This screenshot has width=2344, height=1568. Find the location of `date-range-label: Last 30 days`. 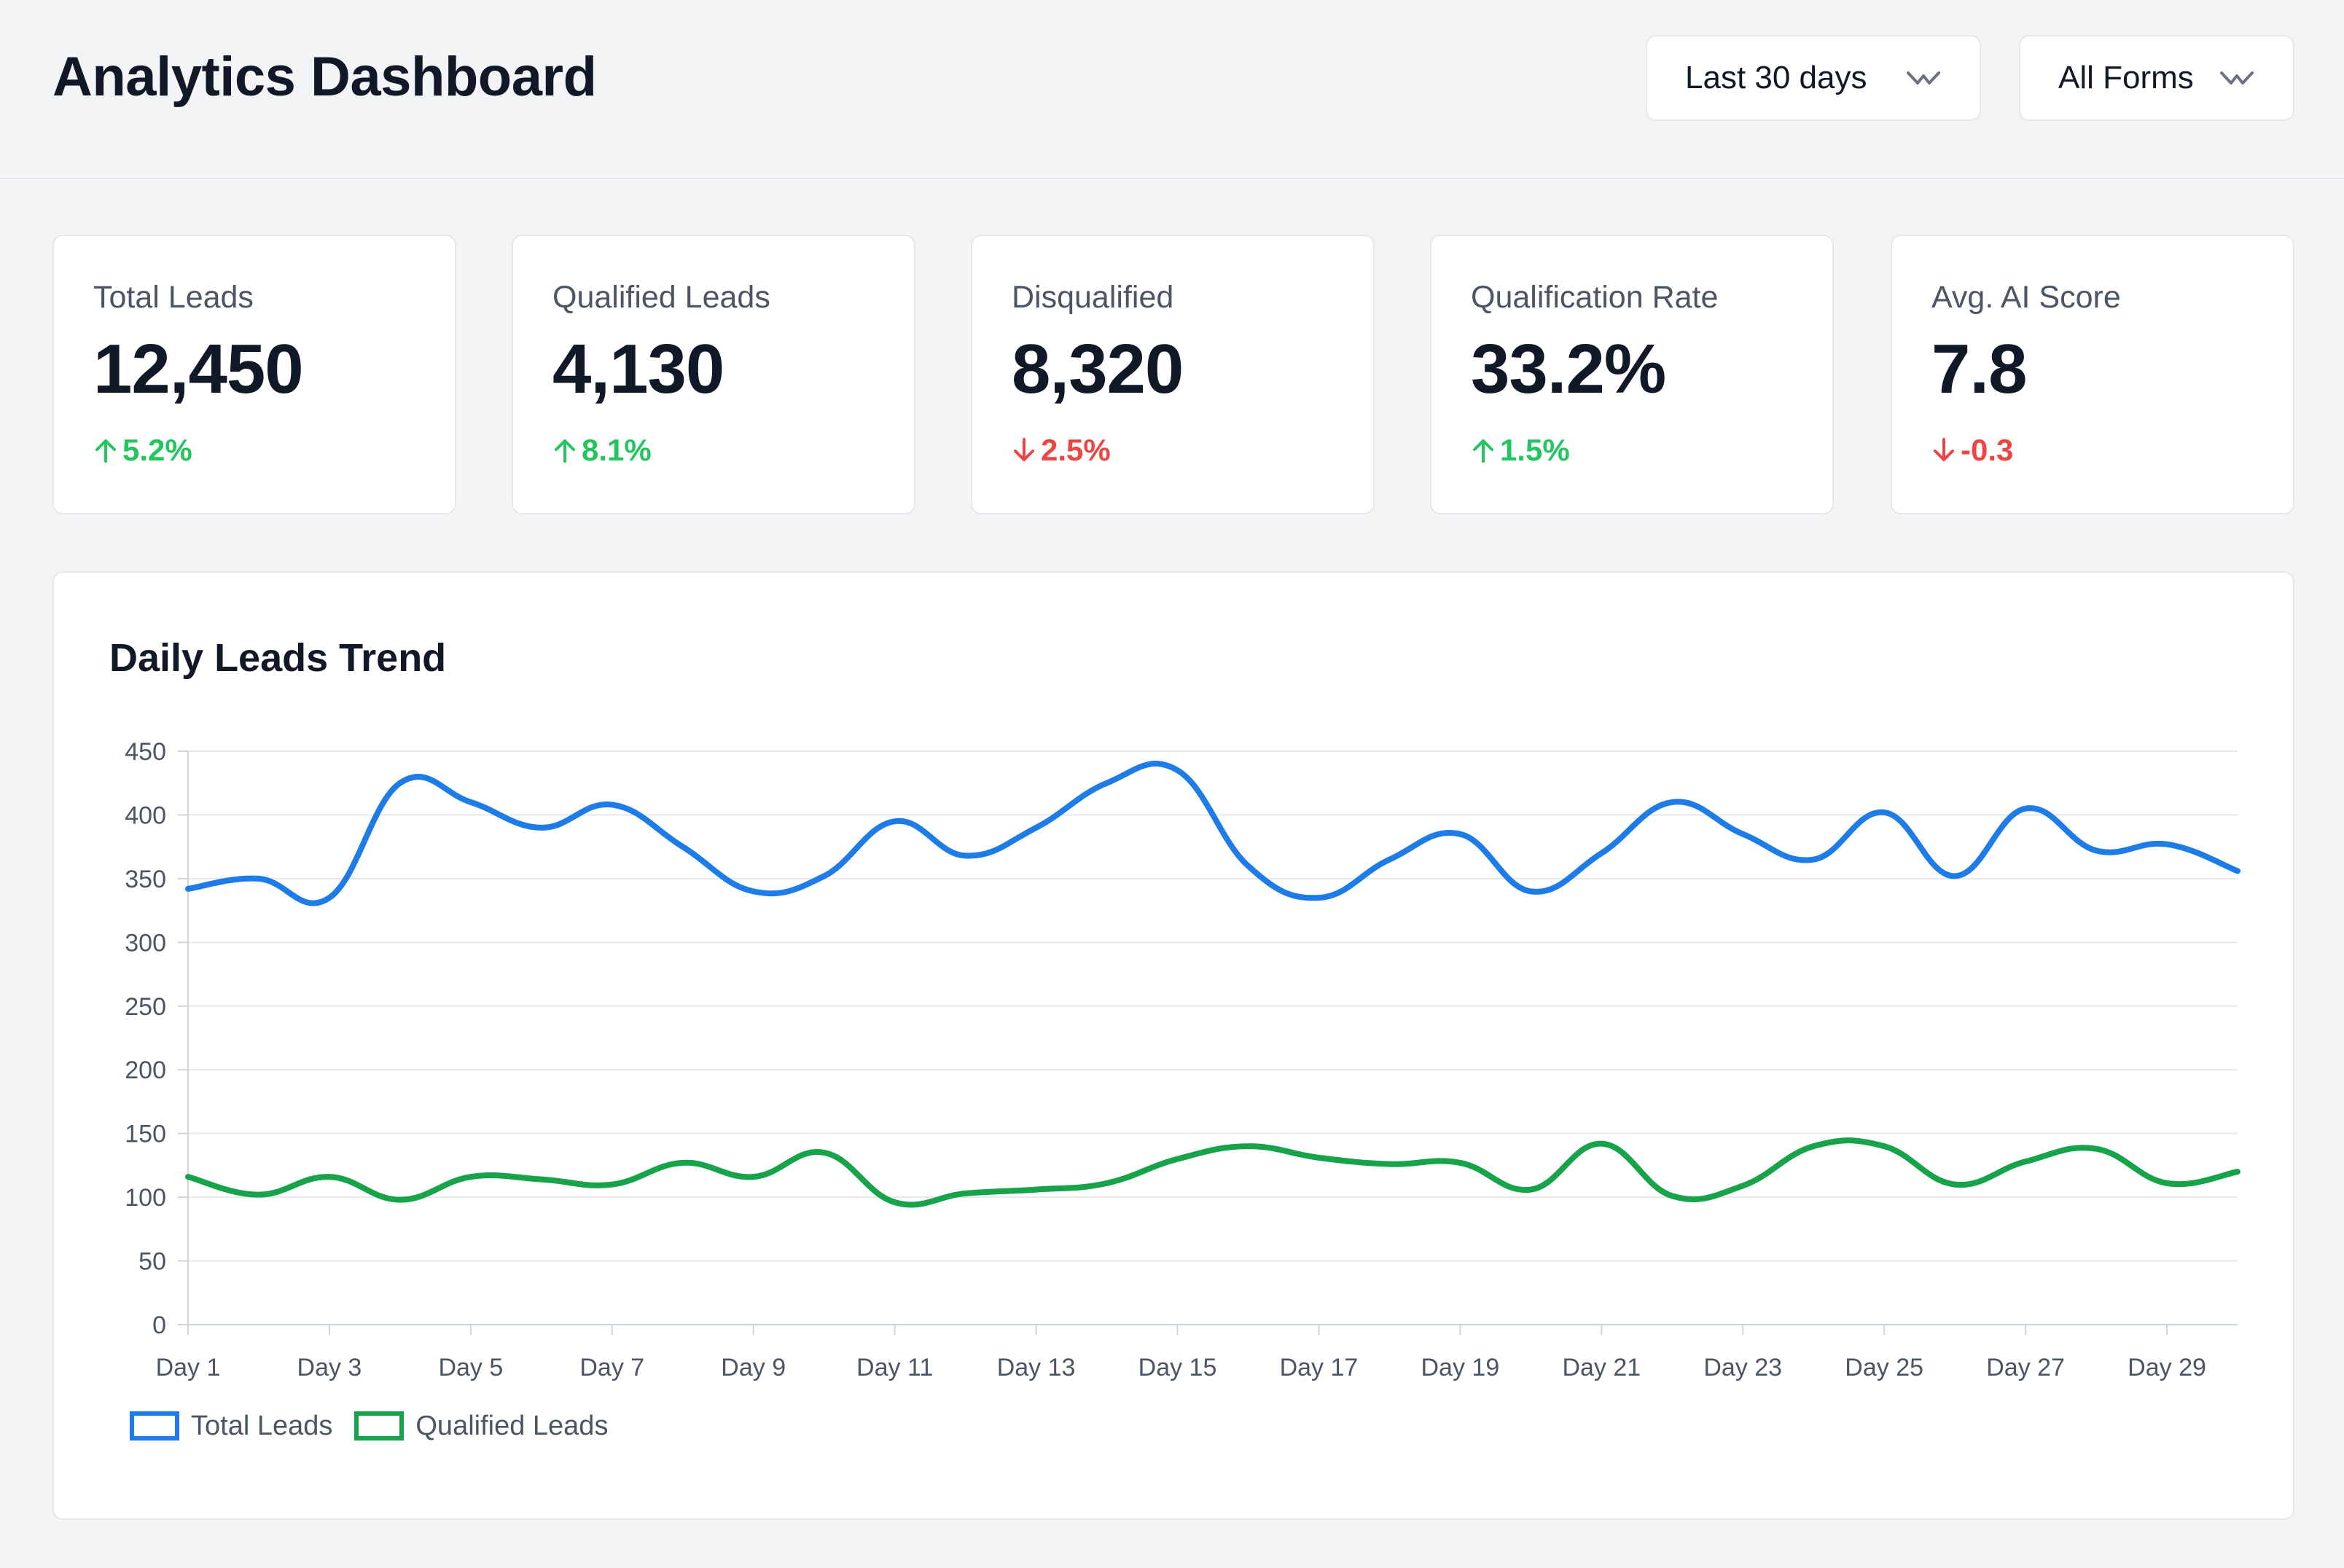

date-range-label: Last 30 days is located at coordinates (1776, 77).